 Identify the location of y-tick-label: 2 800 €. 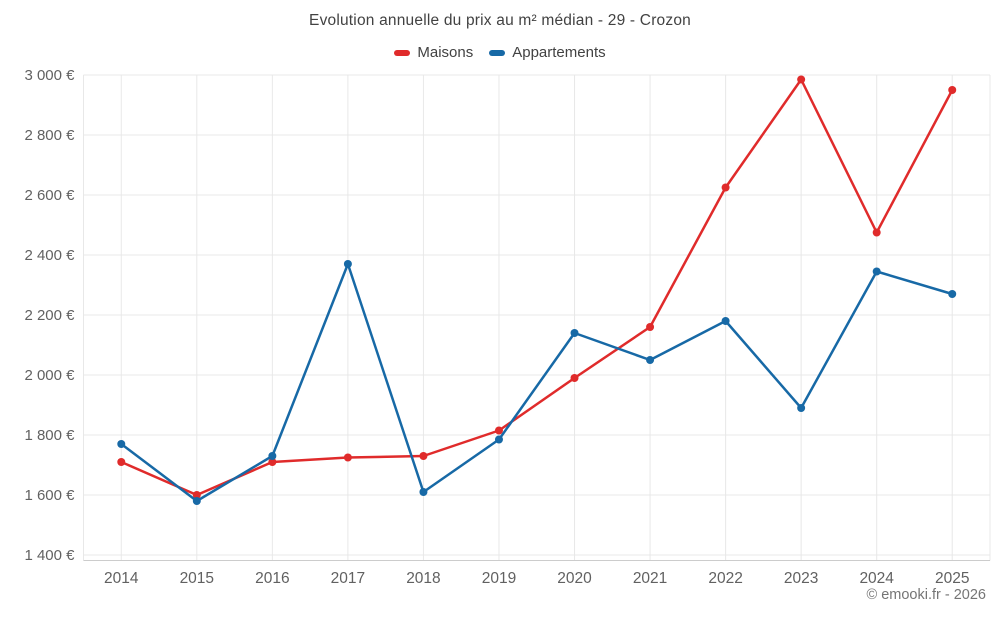
(49, 135).